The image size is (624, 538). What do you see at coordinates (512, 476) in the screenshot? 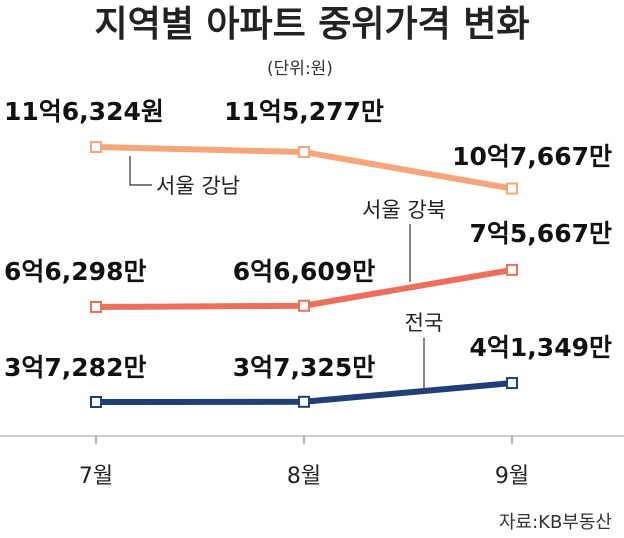
I see `x-tick-label: 9월` at bounding box center [512, 476].